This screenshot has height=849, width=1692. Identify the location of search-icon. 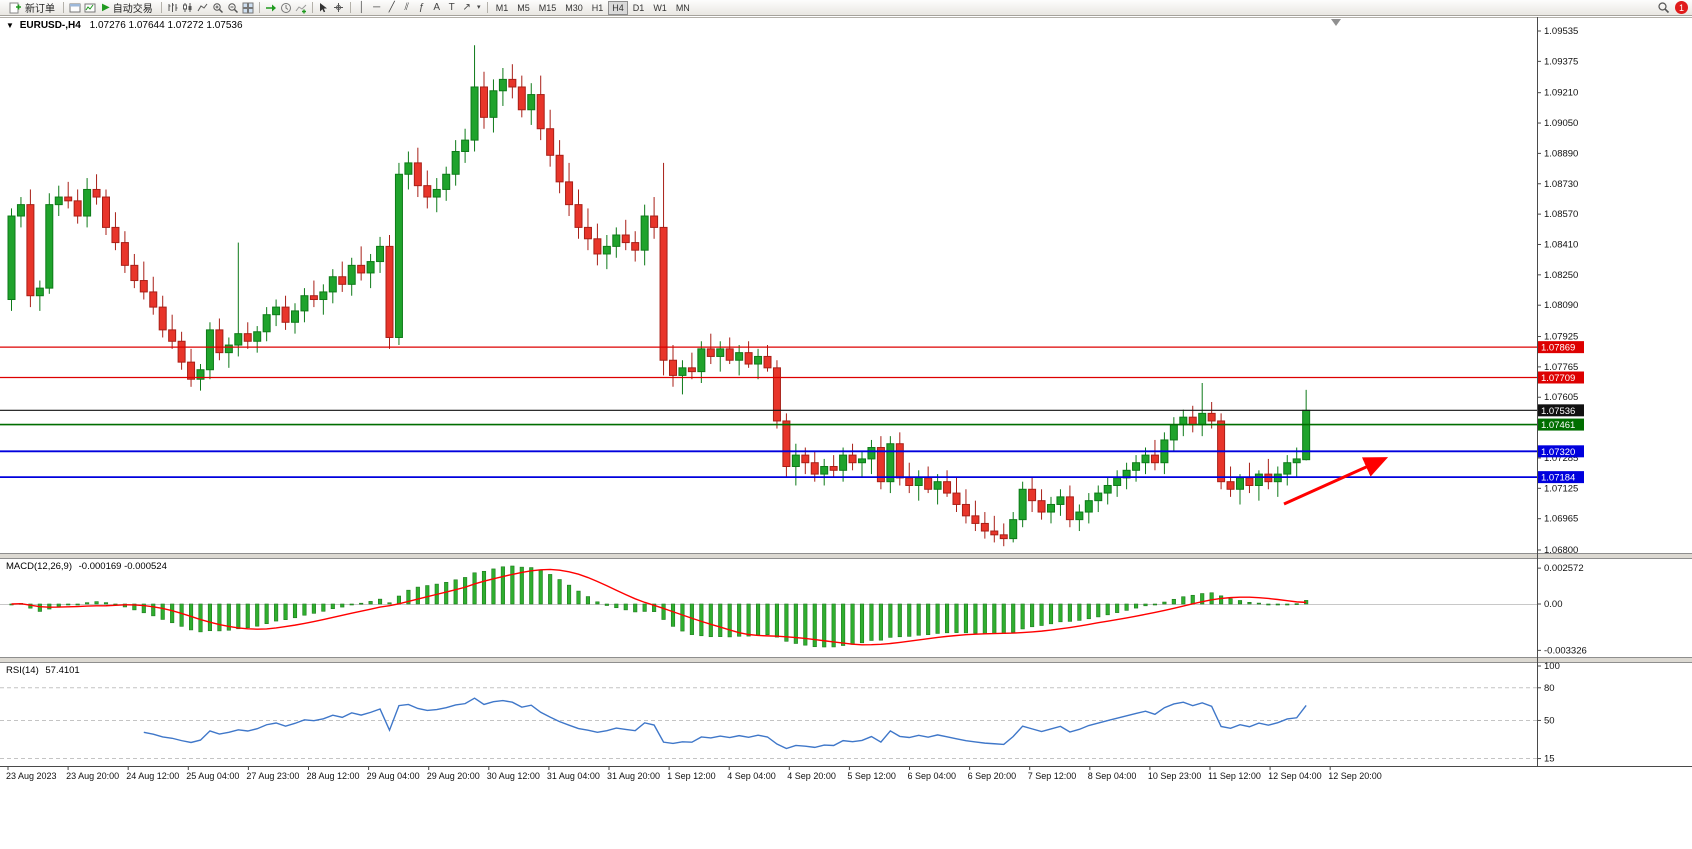
(1663, 8).